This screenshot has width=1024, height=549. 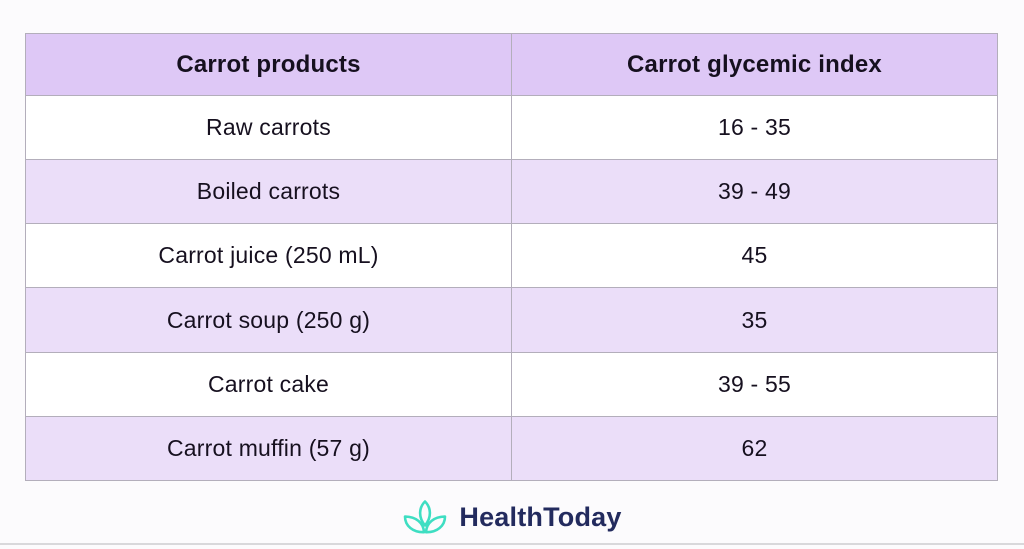 What do you see at coordinates (754, 448) in the screenshot?
I see `gi-value-cell: 62` at bounding box center [754, 448].